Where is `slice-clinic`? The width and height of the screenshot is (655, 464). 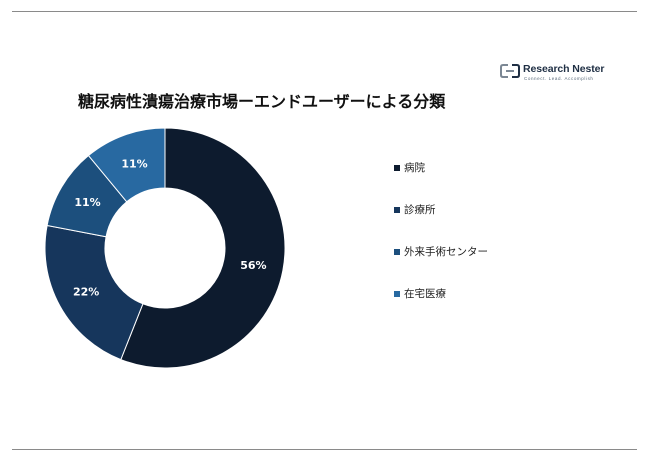
slice-clinic is located at coordinates (94, 292).